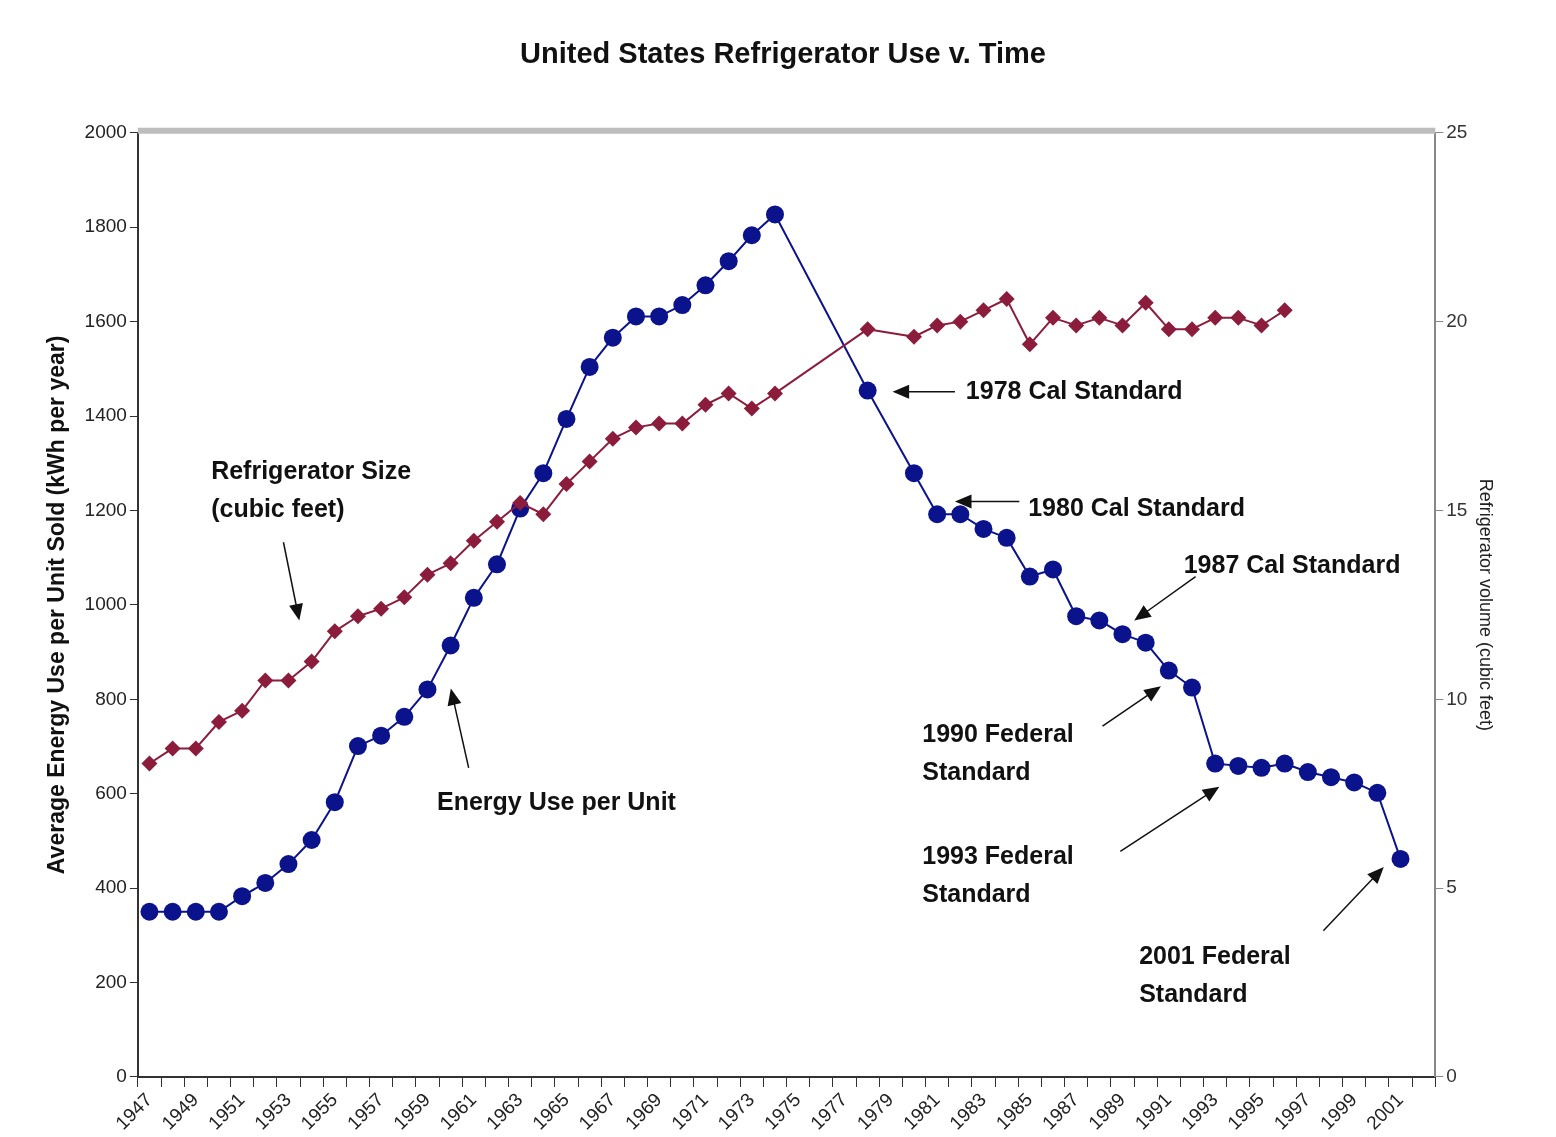 The width and height of the screenshot is (1556, 1137). Describe the element at coordinates (1451, 1076) in the screenshot. I see `y2-tick-label: 0` at that location.